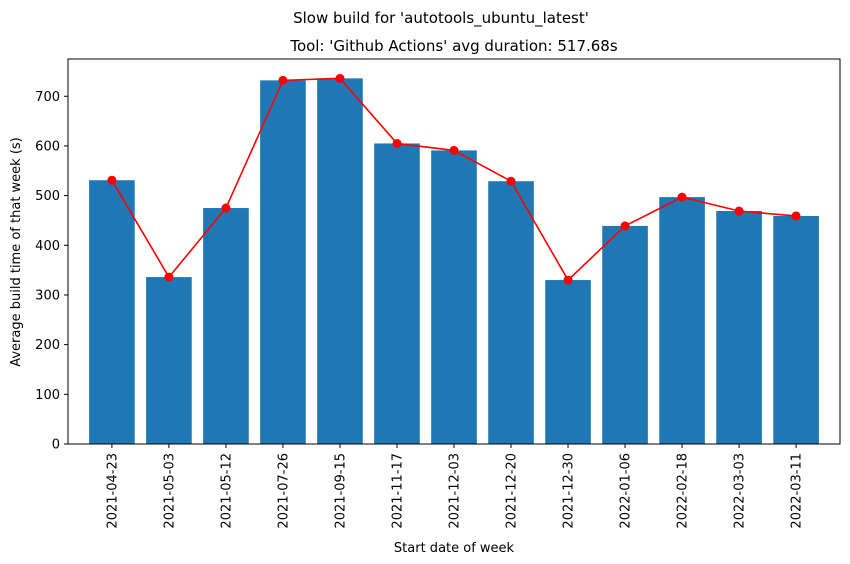  What do you see at coordinates (397, 491) in the screenshot?
I see `x-tick-label-2021-11-17: 2021-11-17` at bounding box center [397, 491].